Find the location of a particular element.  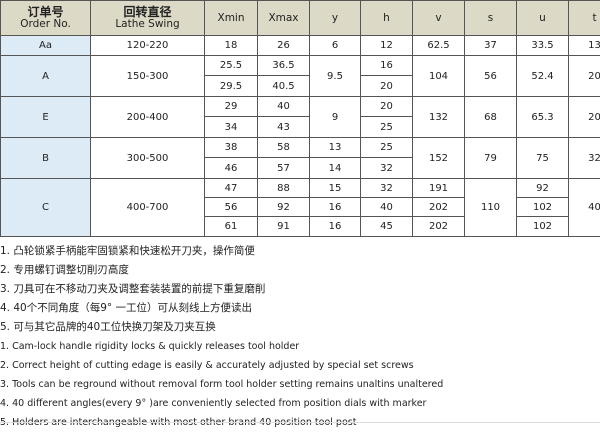

h-cell: 16 is located at coordinates (387, 66).